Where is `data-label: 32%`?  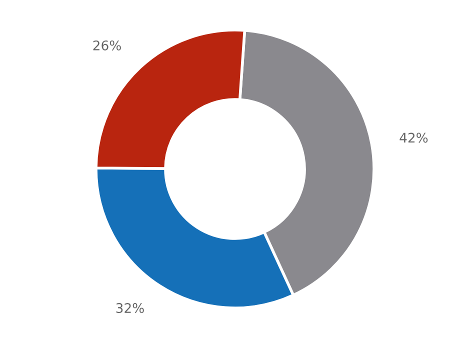
data-label: 32% is located at coordinates (130, 308).